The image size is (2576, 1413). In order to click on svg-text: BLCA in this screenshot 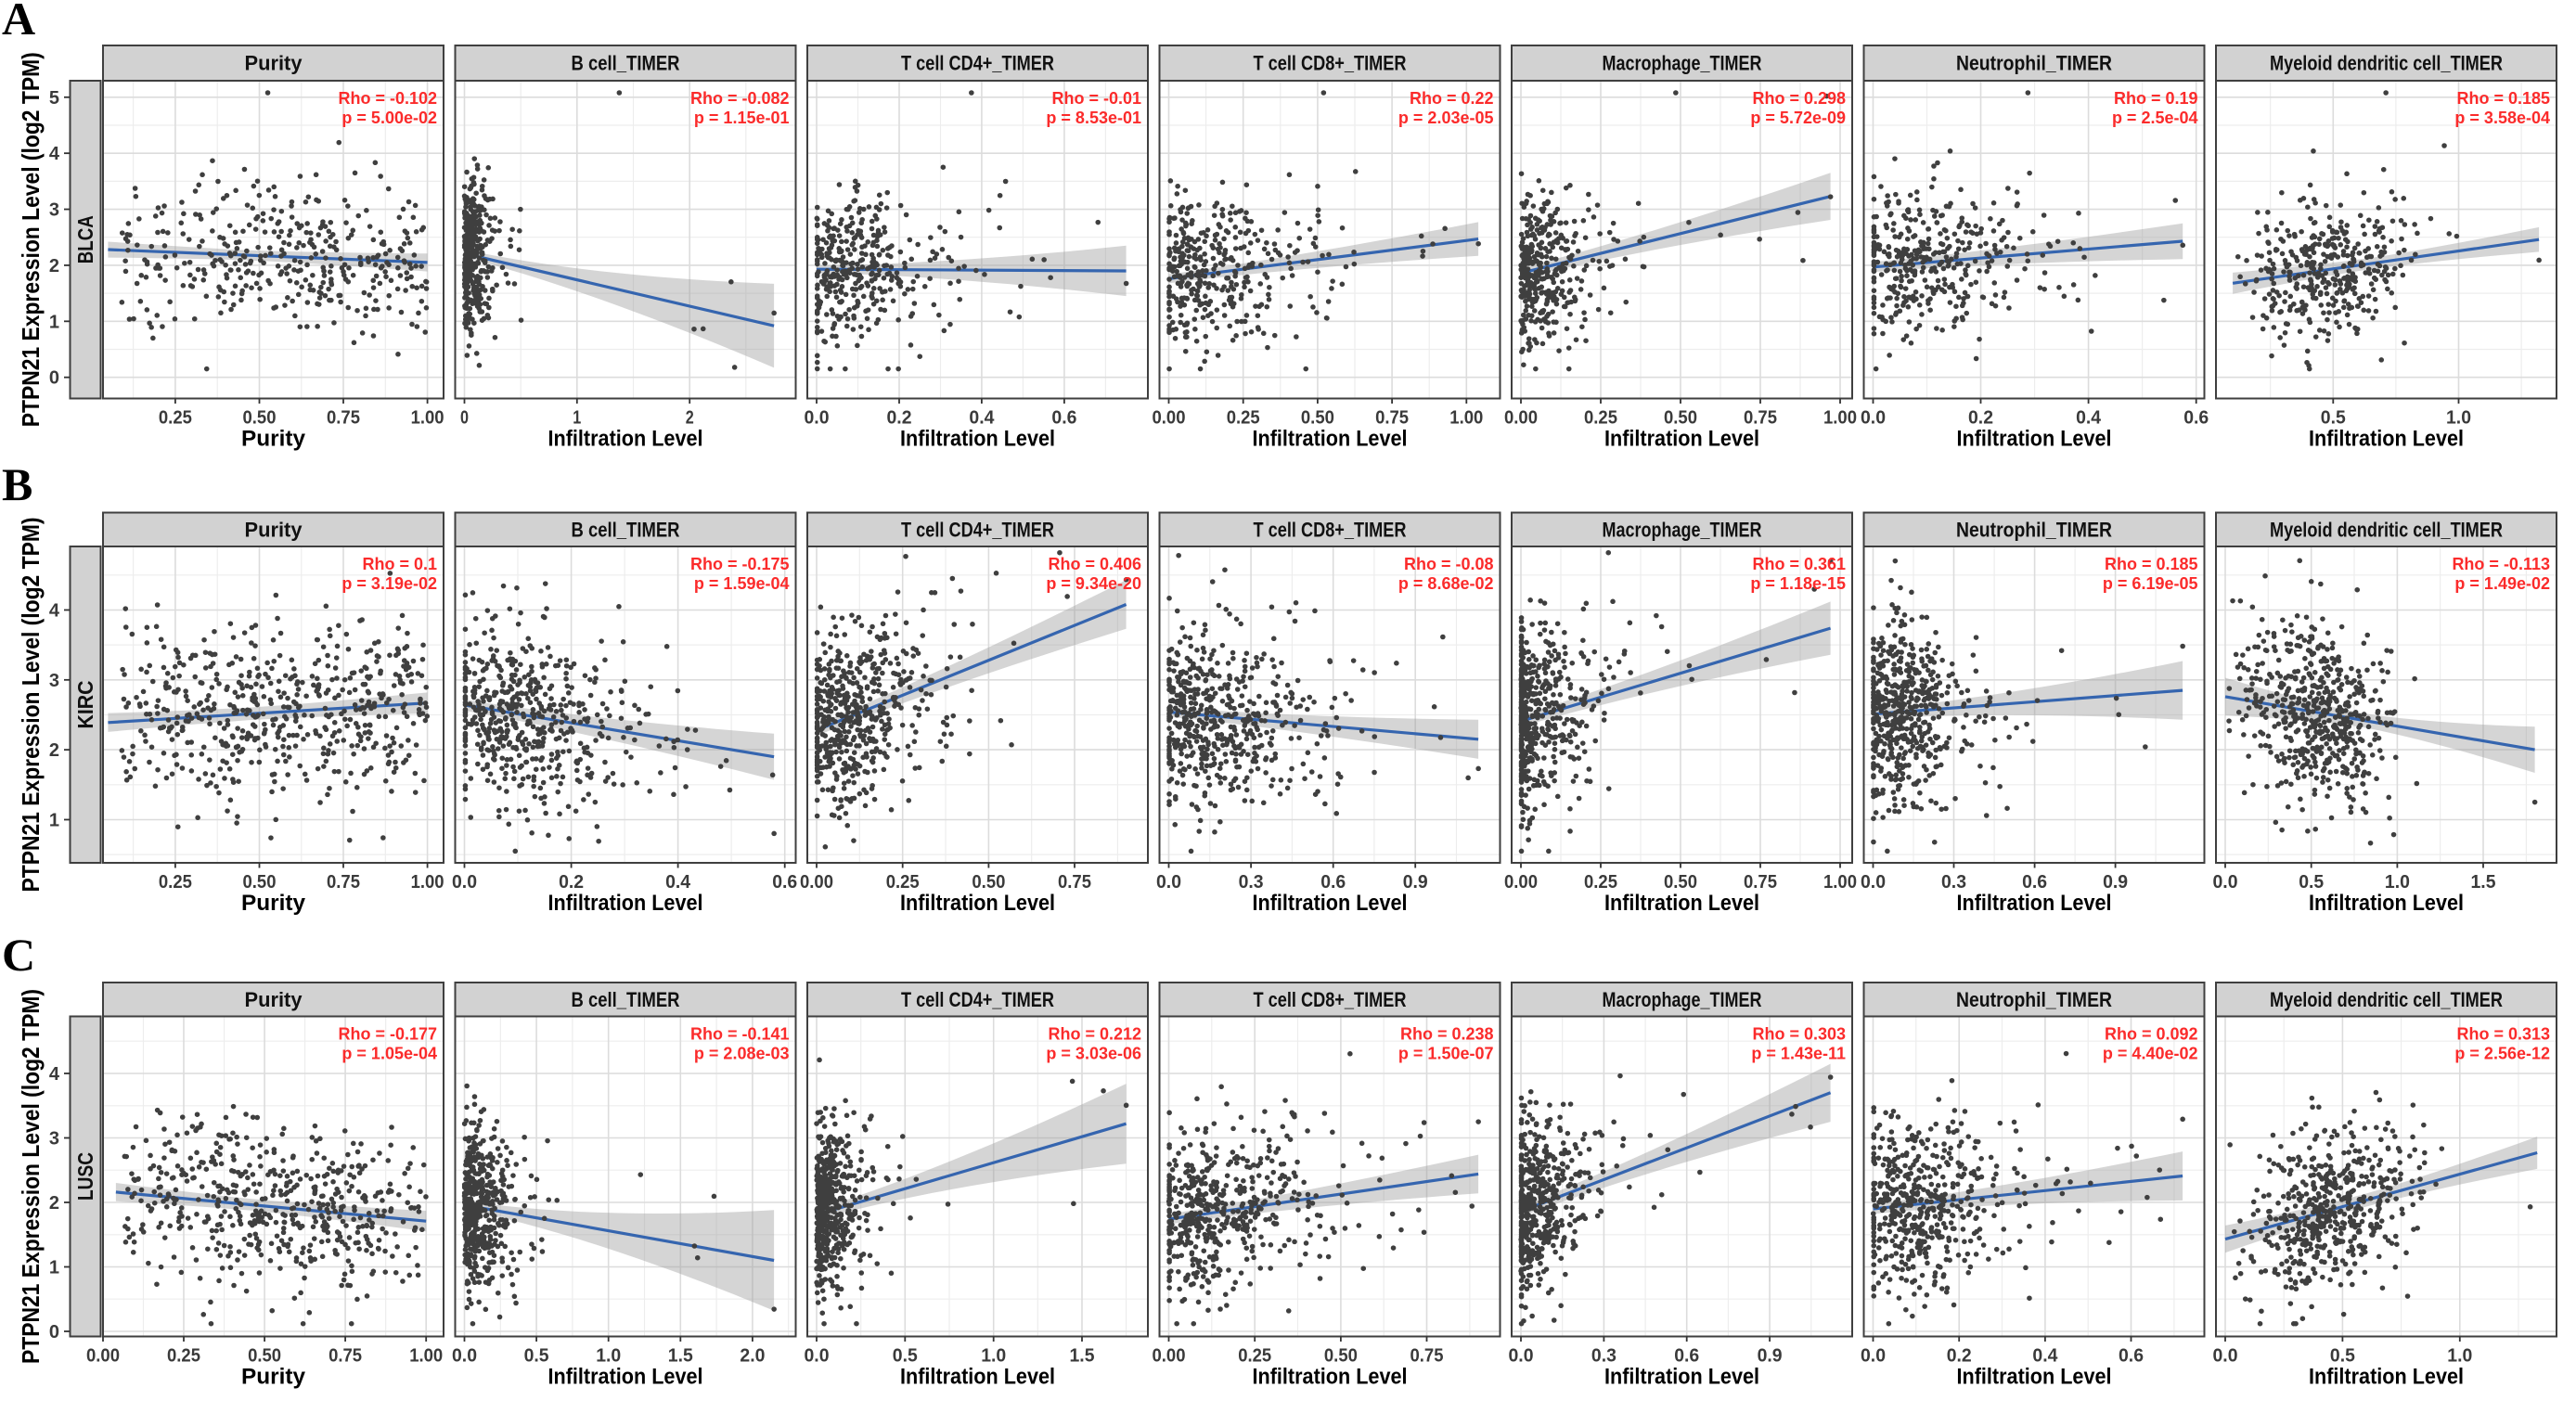, I will do `click(85, 239)`.